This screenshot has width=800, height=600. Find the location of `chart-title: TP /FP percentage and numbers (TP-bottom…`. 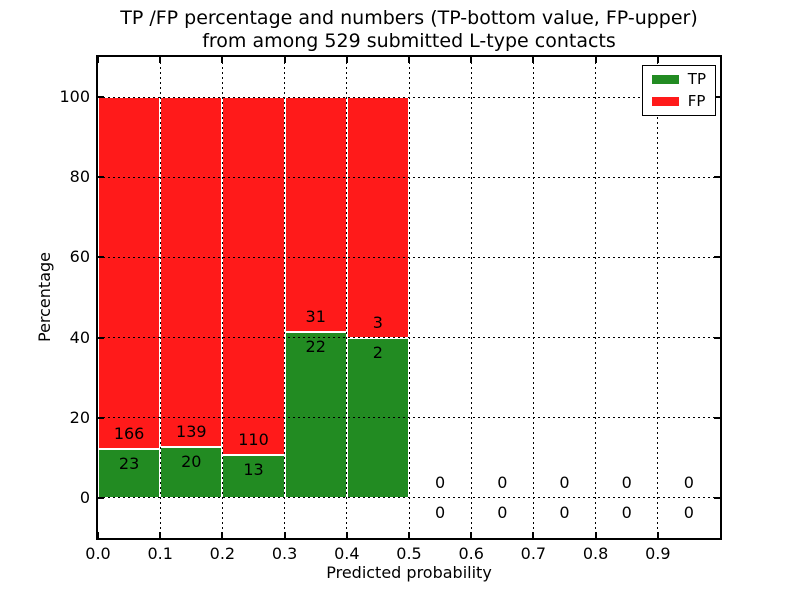

chart-title: TP /FP percentage and numbers (TP-bottom… is located at coordinates (409, 30).